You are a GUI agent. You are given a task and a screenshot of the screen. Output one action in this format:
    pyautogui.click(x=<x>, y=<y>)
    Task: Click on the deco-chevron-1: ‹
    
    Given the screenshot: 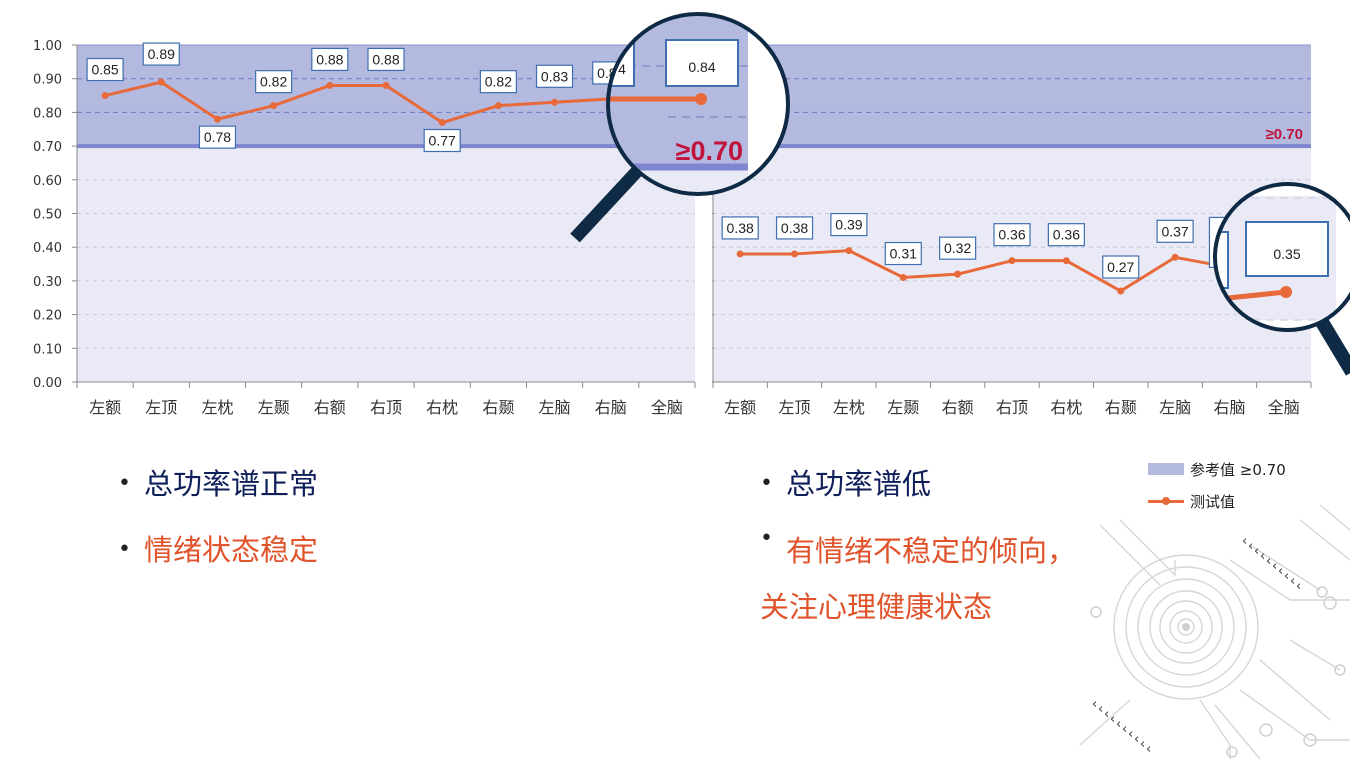 What is the action you would take?
    pyautogui.click(x=1250, y=546)
    